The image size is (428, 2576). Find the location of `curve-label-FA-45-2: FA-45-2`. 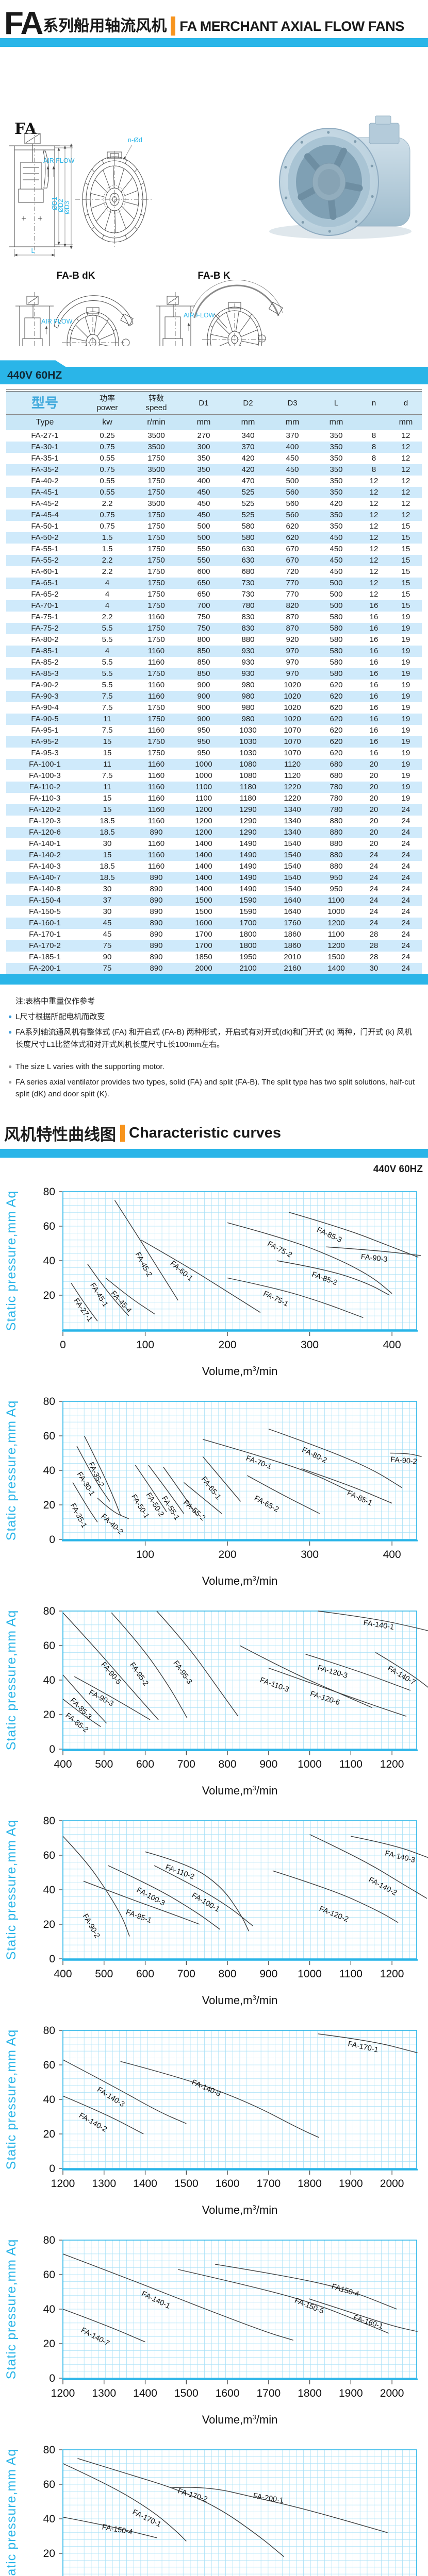

curve-label-FA-45-2: FA-45-2 is located at coordinates (143, 1264).